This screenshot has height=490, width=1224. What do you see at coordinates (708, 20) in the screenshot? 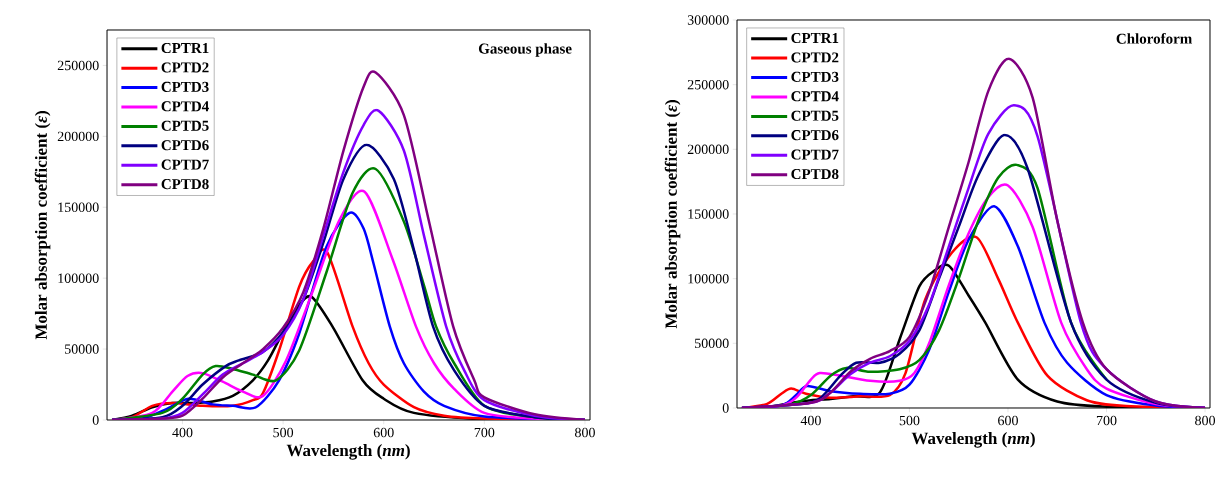
I see `y-tick-label: 300000` at bounding box center [708, 20].